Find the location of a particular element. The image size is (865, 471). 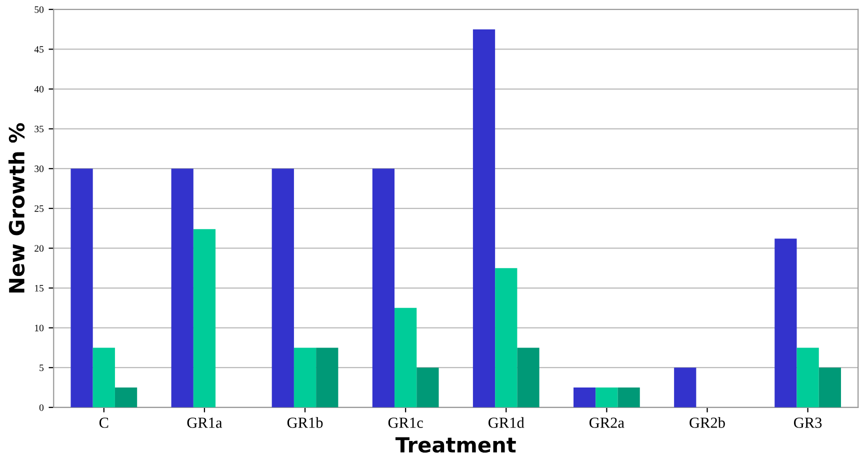

y-tick-label: 10 is located at coordinates (39, 328).